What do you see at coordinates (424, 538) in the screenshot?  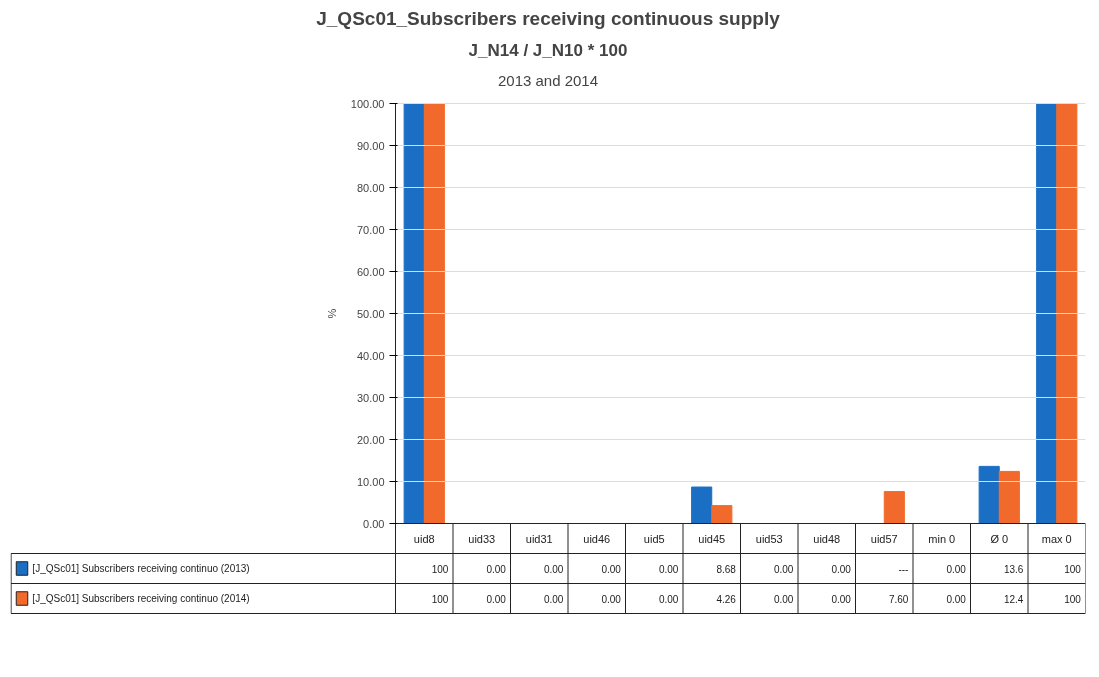 I see `x-tick-label: uid8` at bounding box center [424, 538].